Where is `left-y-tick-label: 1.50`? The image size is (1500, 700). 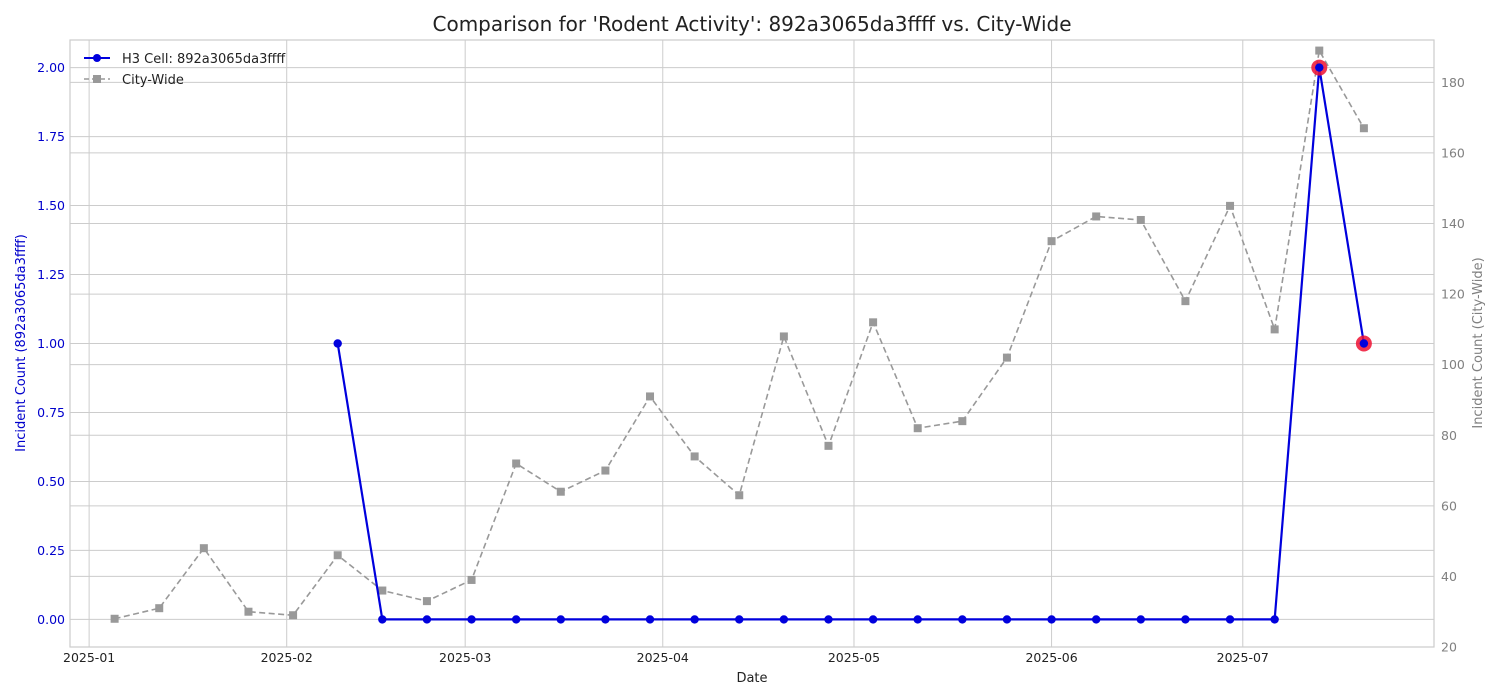
left-y-tick-label: 1.50 is located at coordinates (51, 205).